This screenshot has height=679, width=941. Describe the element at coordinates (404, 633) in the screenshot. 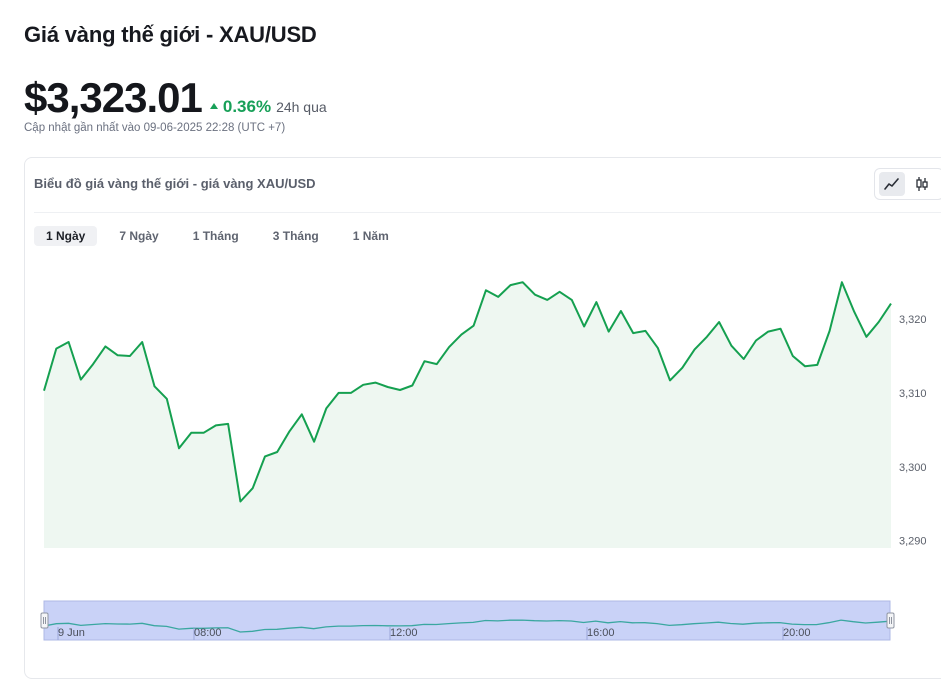

I see `navigator-x-label: 12:00` at that location.